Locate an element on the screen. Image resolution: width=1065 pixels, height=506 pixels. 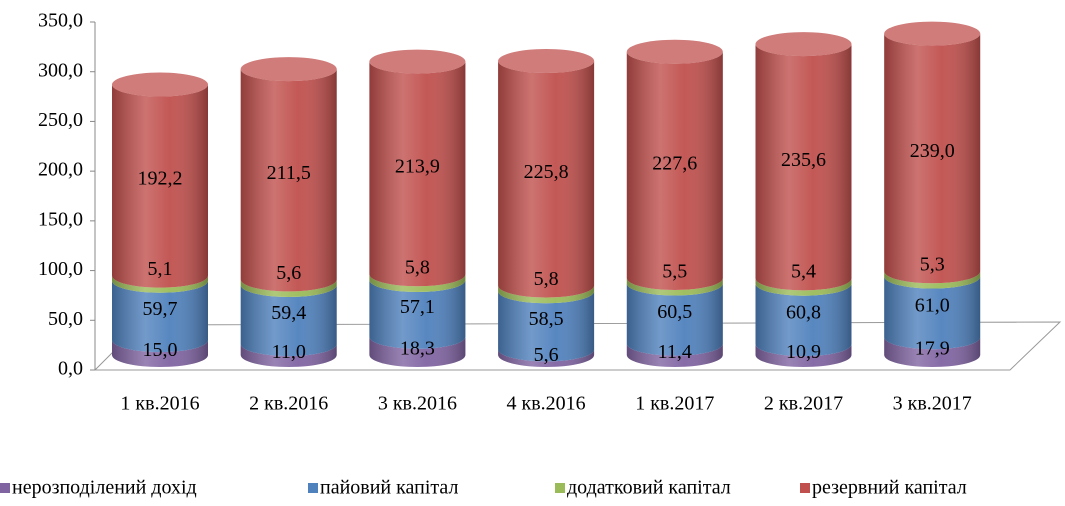
legend-label: додатковий капітал is located at coordinates (649, 488).